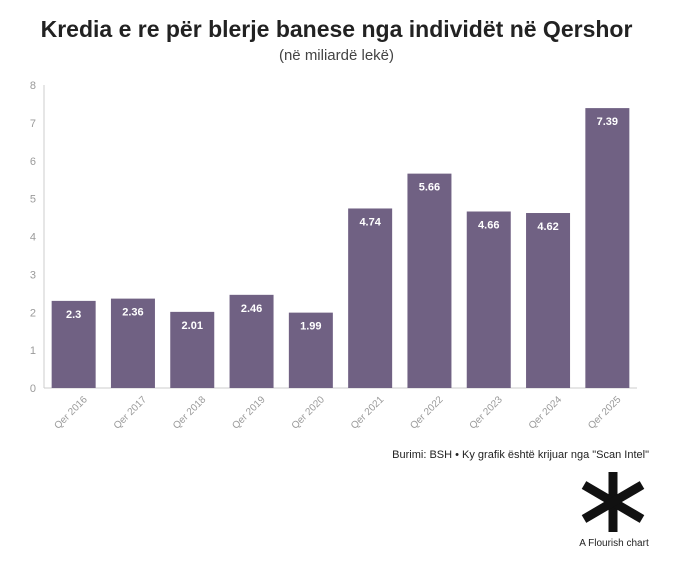 This screenshot has height=568, width=673. I want to click on bar-value-label: 1.99, so click(310, 327).